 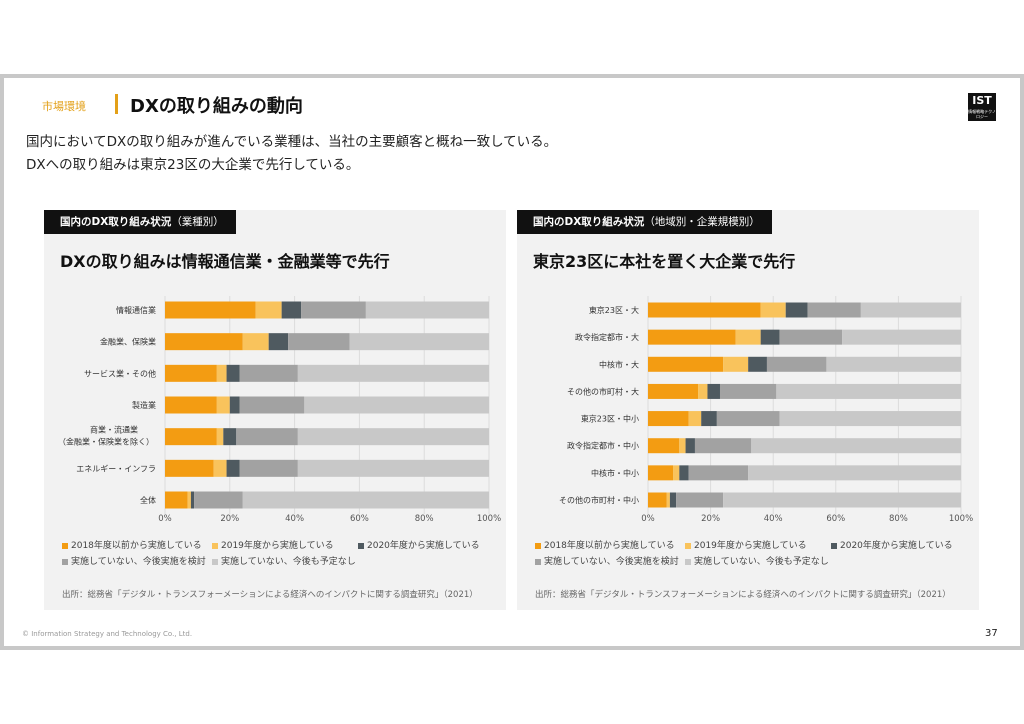 What do you see at coordinates (292, 142) in the screenshot?
I see `lead-text-1: 国内においてDXの取り組みが進んでいる業種は、当社の主要顧客と概ね一致している。` at bounding box center [292, 142].